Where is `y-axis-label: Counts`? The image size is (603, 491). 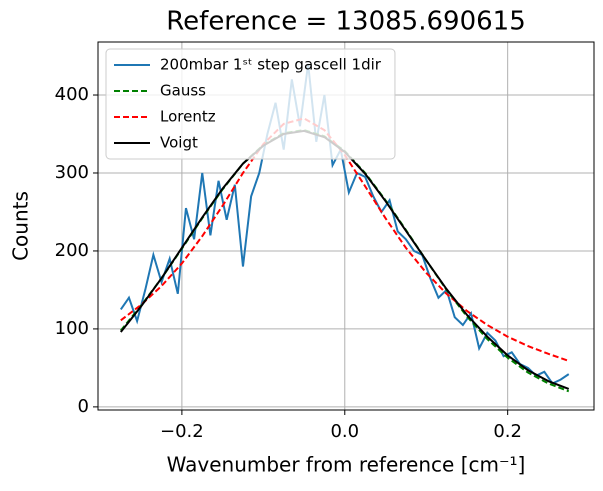 y-axis-label: Counts is located at coordinates (21, 226).